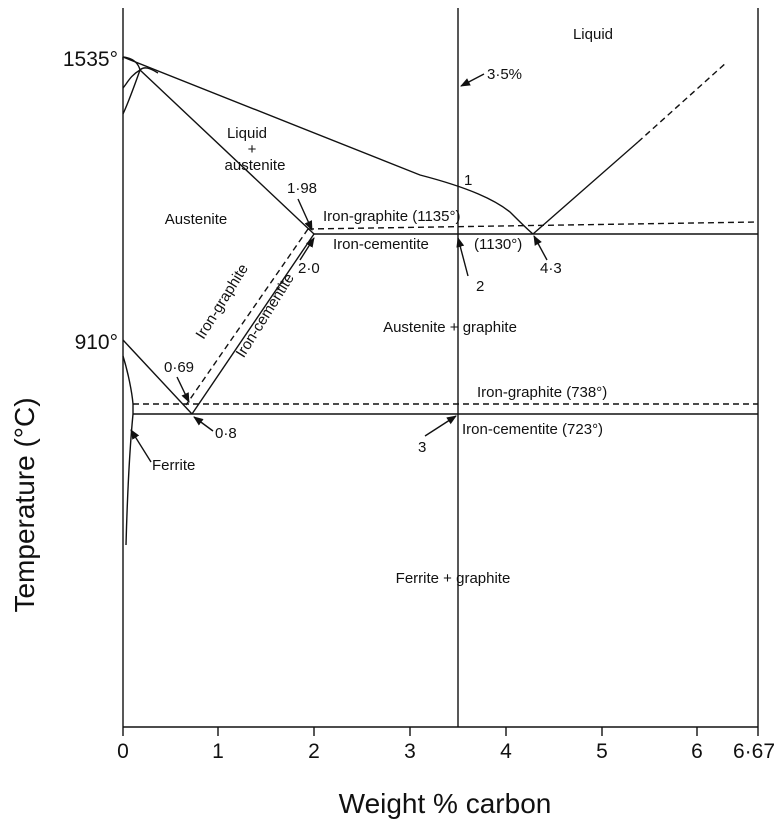 The image size is (783, 828). What do you see at coordinates (506, 751) in the screenshot?
I see `x-tick-4: 4` at bounding box center [506, 751].